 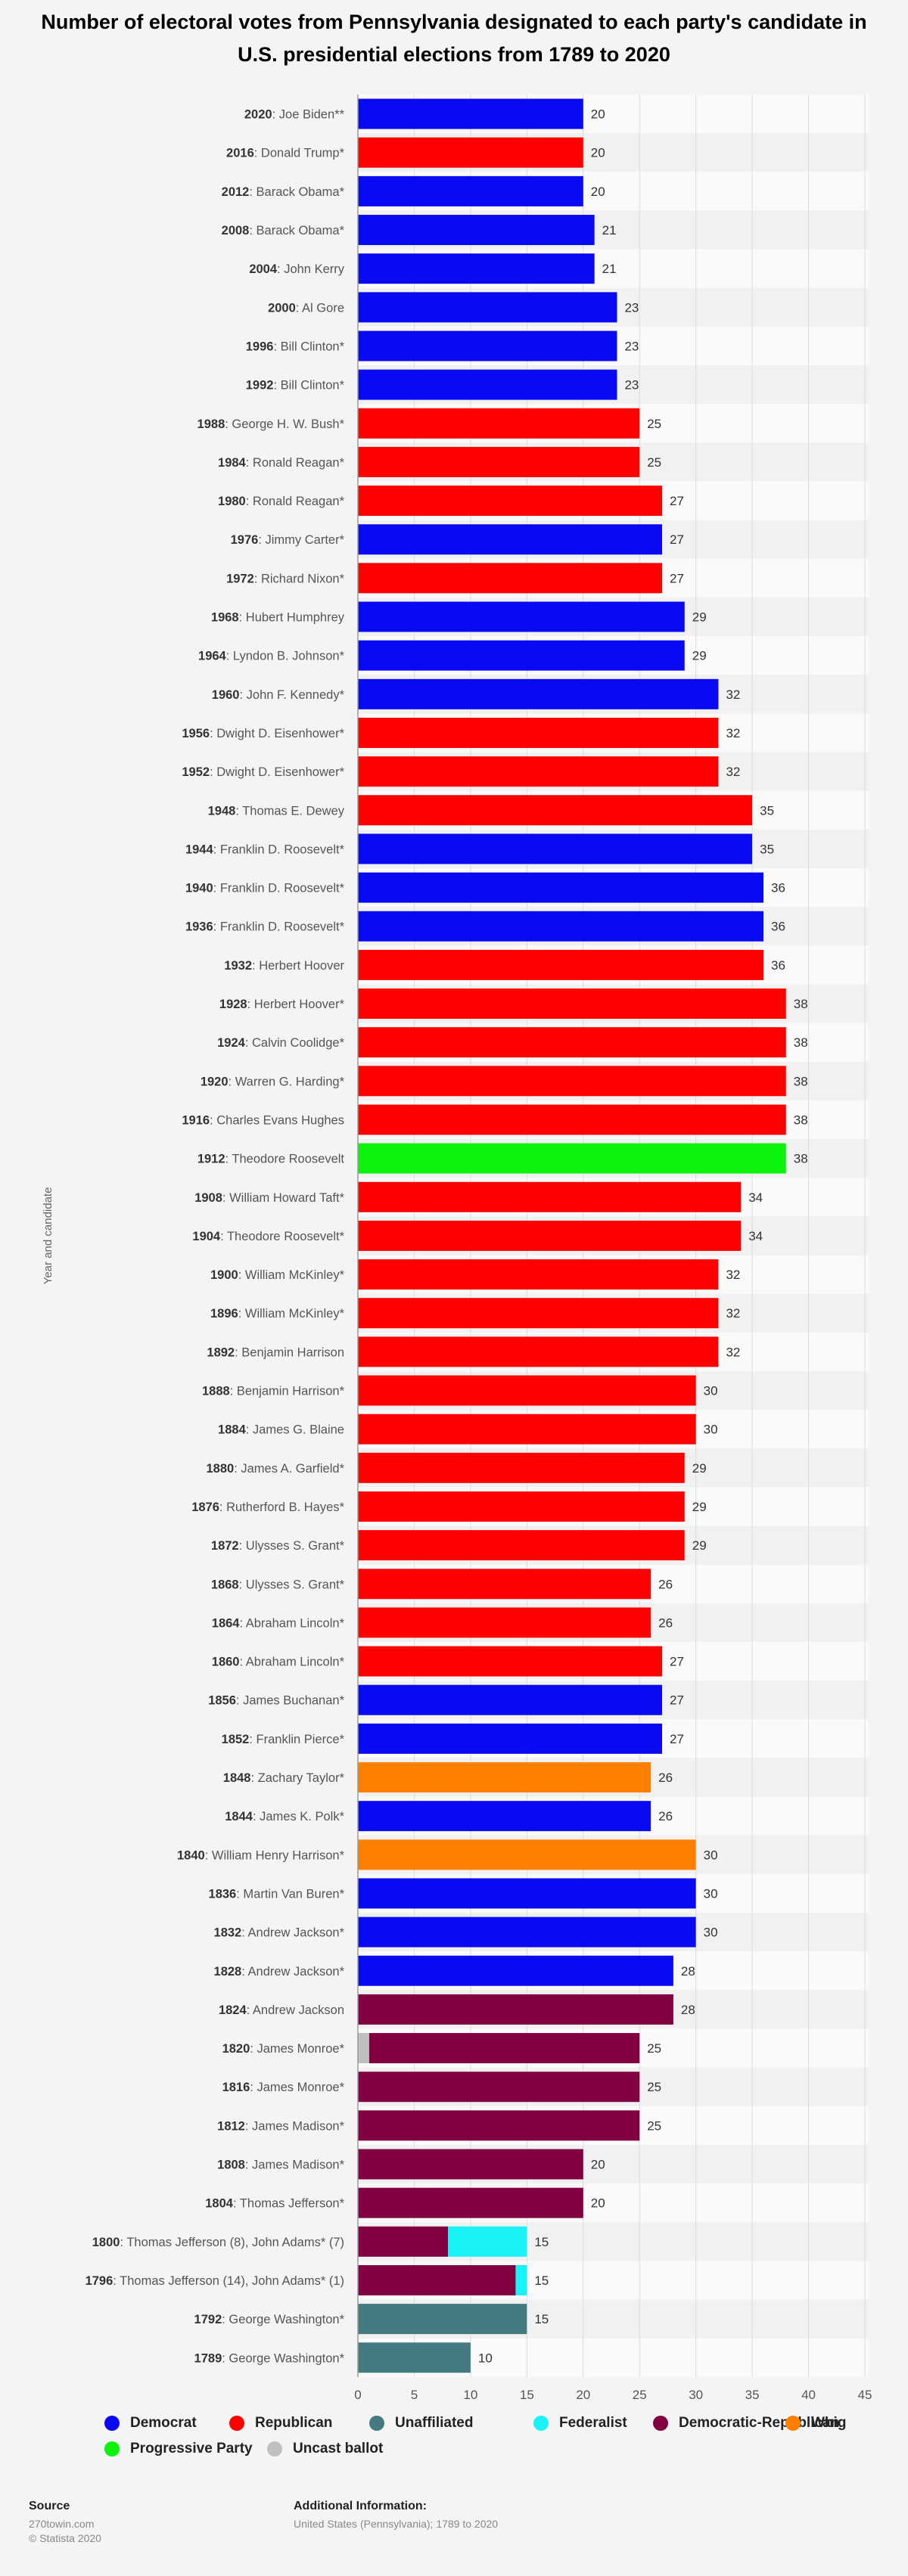 What do you see at coordinates (263, 1120) in the screenshot?
I see `category-label: 1916: Charles Evans Hughes` at bounding box center [263, 1120].